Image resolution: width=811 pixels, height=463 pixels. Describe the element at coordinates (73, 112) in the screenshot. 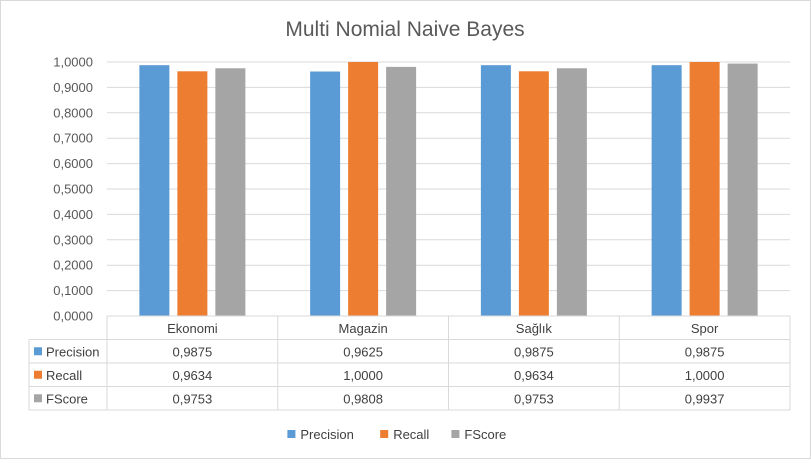

I see `y-tick-label: 0,8000` at that location.